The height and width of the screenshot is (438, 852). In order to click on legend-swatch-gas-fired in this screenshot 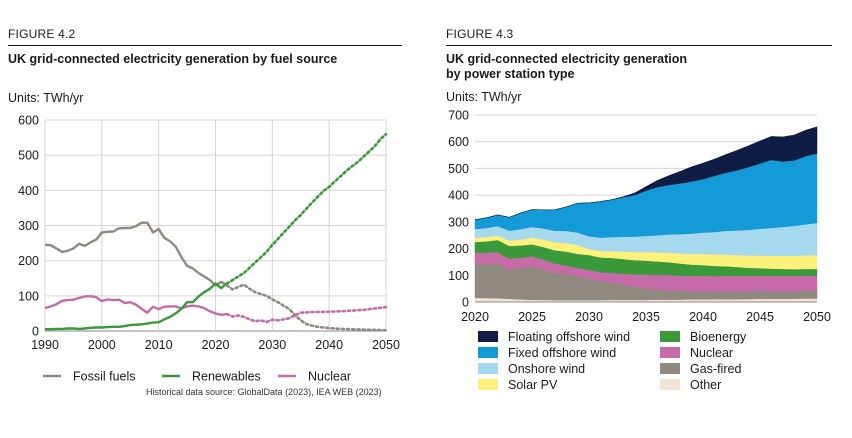, I will do `click(670, 368)`.